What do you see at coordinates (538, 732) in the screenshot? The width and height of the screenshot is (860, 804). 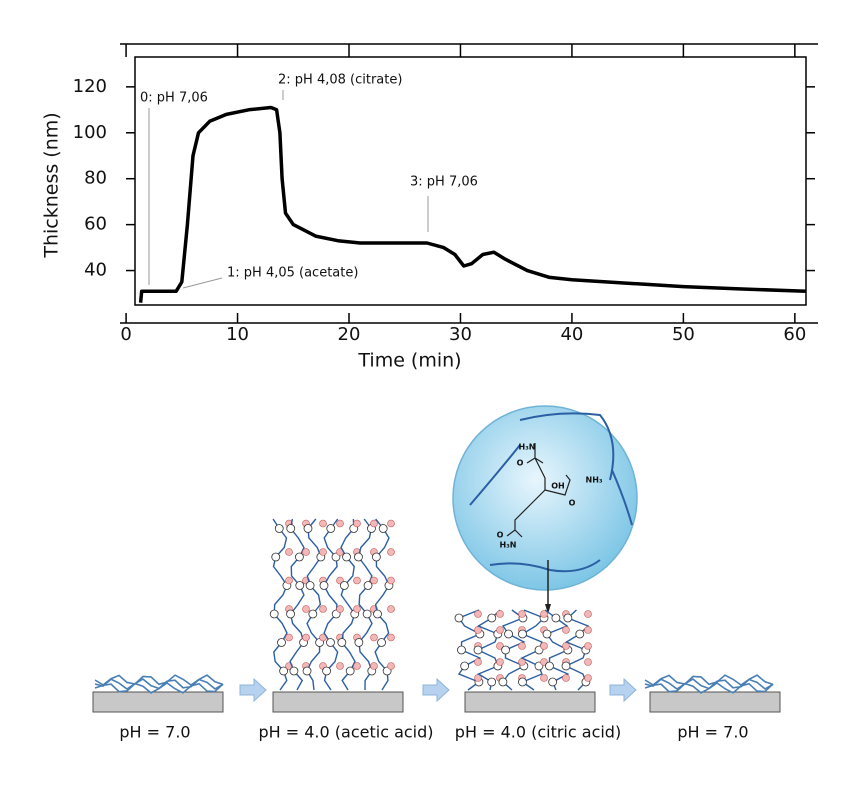 I see `stage-label: pH = 4.0 (citric acid)` at bounding box center [538, 732].